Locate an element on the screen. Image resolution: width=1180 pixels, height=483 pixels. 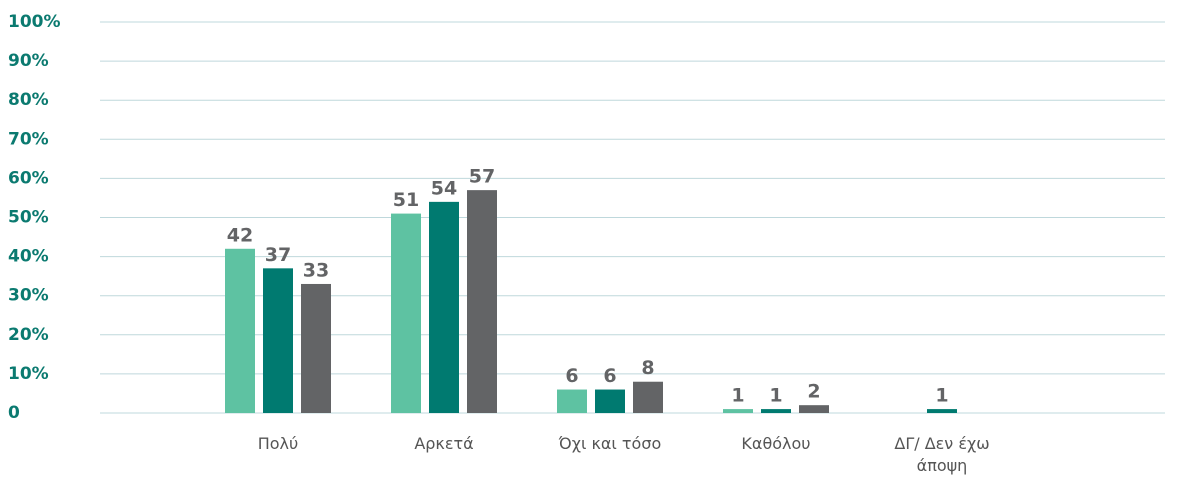
y-tick-label: 90% is located at coordinates (28, 61).